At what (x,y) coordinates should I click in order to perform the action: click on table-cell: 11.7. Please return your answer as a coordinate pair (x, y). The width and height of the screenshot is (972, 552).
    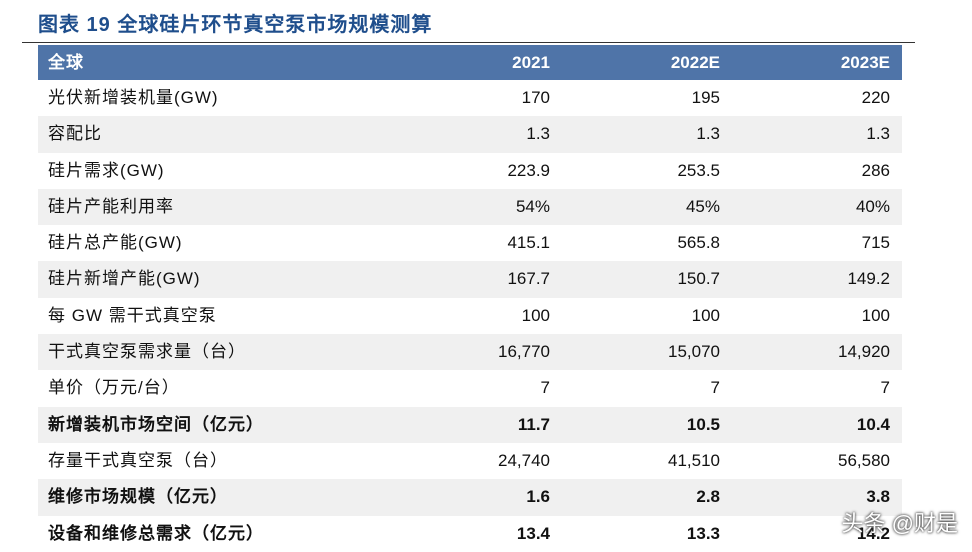
    Looking at the image, I should click on (533, 424).